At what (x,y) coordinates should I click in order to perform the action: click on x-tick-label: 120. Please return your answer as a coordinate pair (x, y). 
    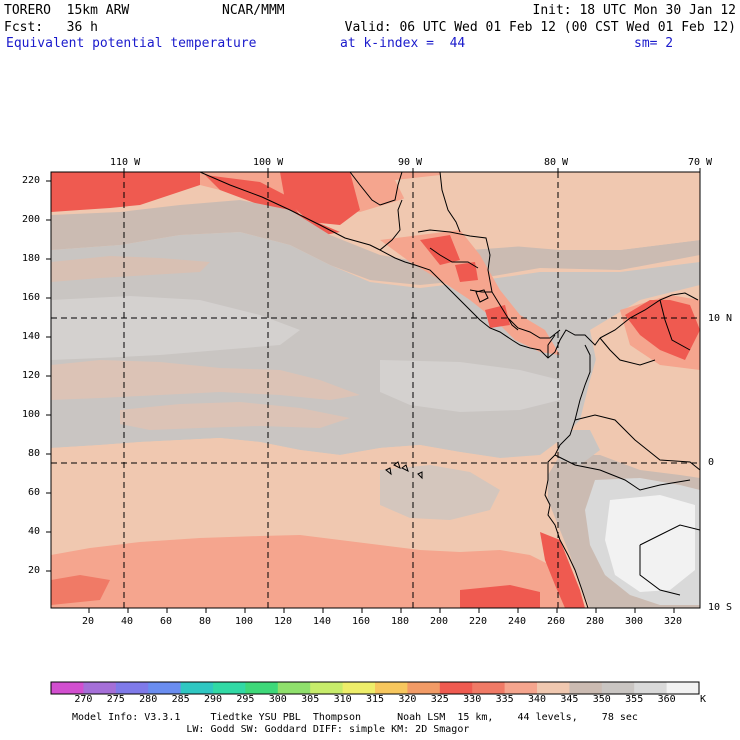
    Looking at the image, I should click on (283, 621).